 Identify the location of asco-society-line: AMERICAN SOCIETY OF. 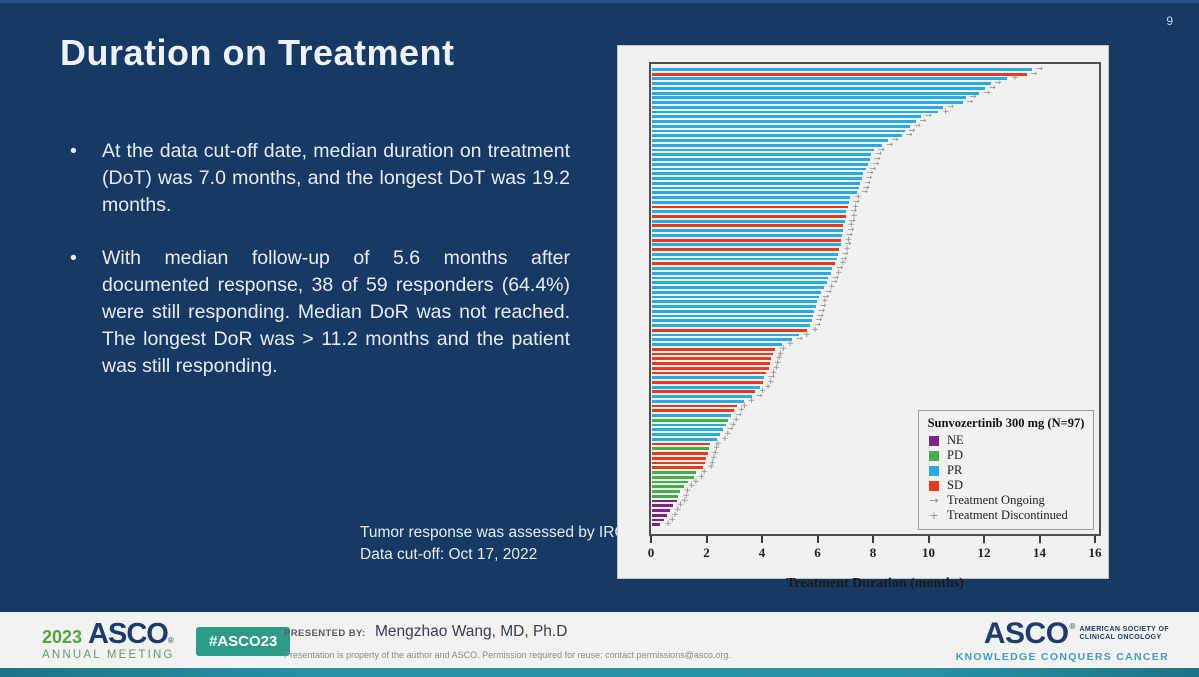
(1124, 629).